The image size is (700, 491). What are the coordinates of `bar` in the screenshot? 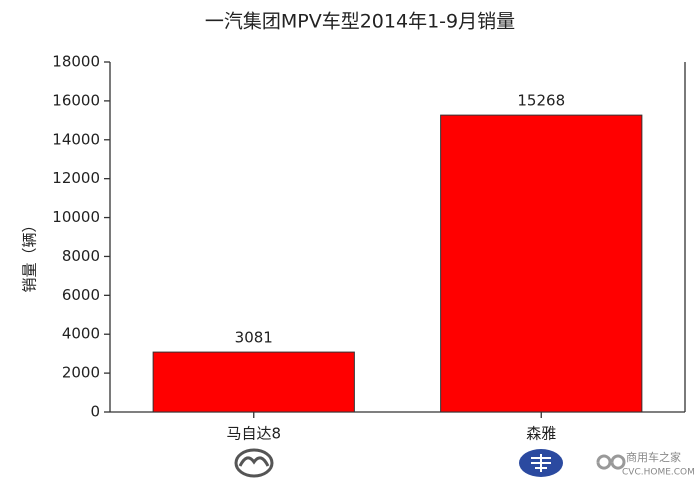 It's located at (253, 382).